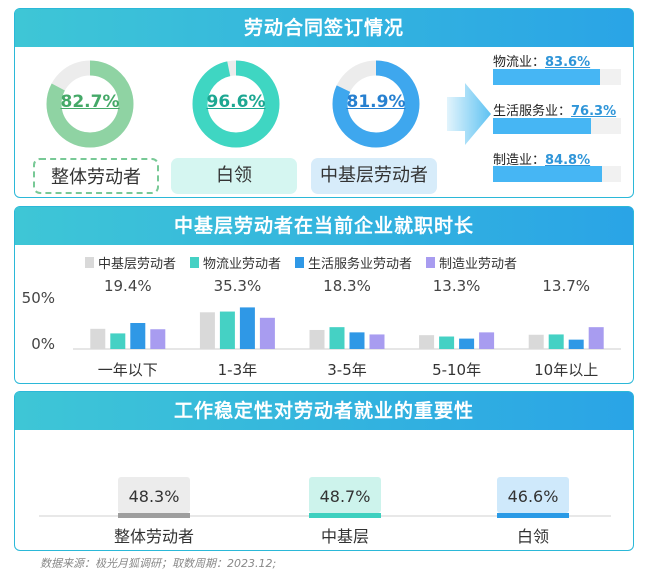  What do you see at coordinates (557, 77) in the screenshot?
I see `industry-logistics-bar` at bounding box center [557, 77].